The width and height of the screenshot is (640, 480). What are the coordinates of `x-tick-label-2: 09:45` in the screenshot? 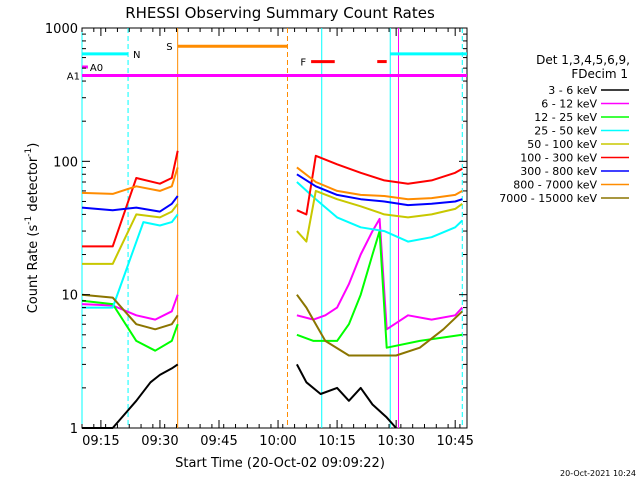 It's located at (218, 441).